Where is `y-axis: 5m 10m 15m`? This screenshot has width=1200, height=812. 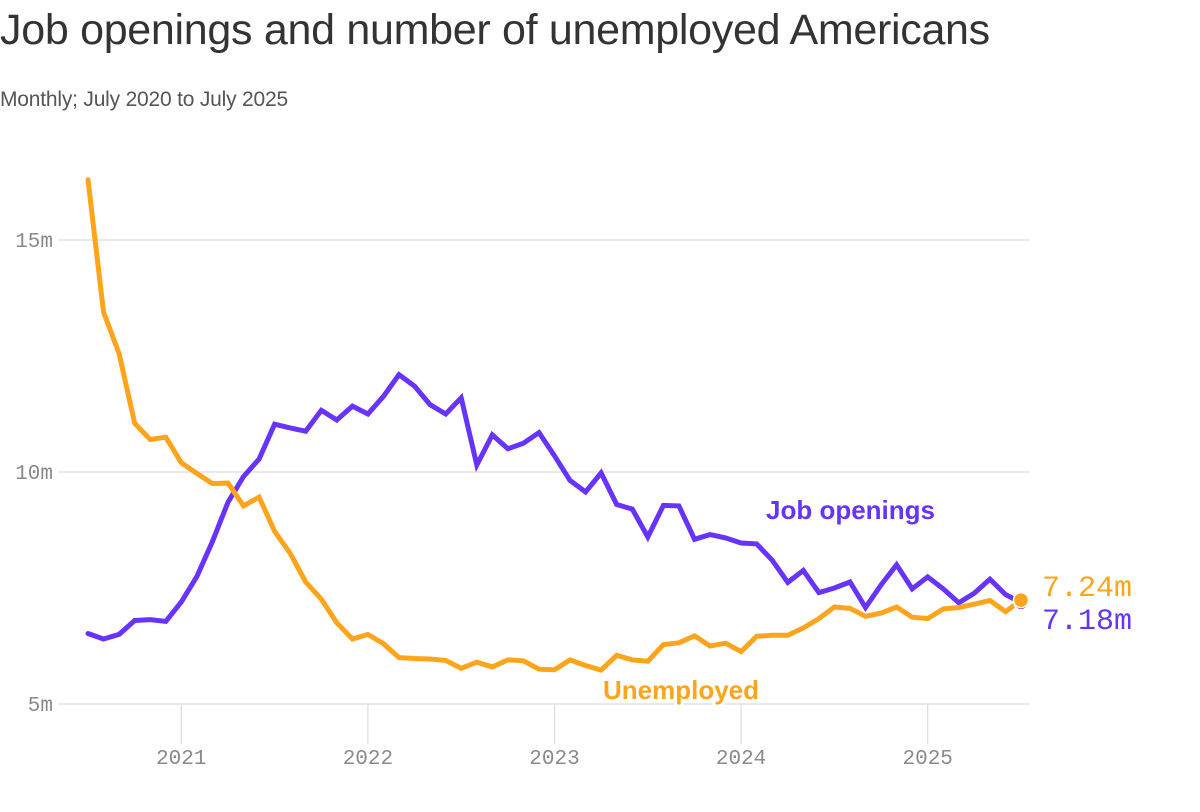
y-axis: 5m 10m 15m is located at coordinates (34, 474).